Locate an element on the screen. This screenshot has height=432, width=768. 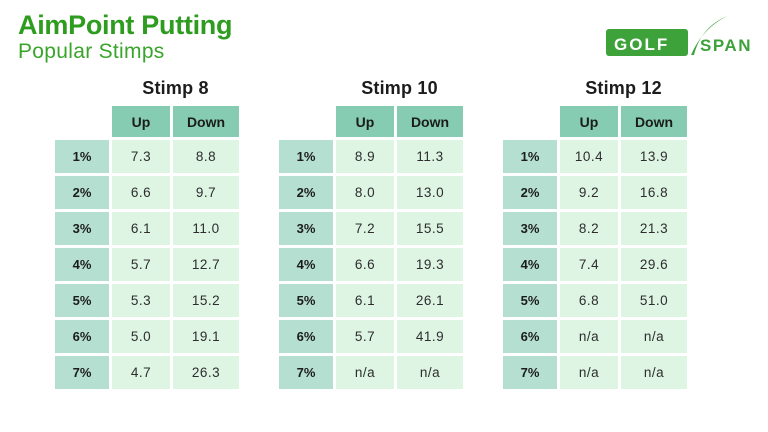
down-value: 15.2 is located at coordinates (206, 300).